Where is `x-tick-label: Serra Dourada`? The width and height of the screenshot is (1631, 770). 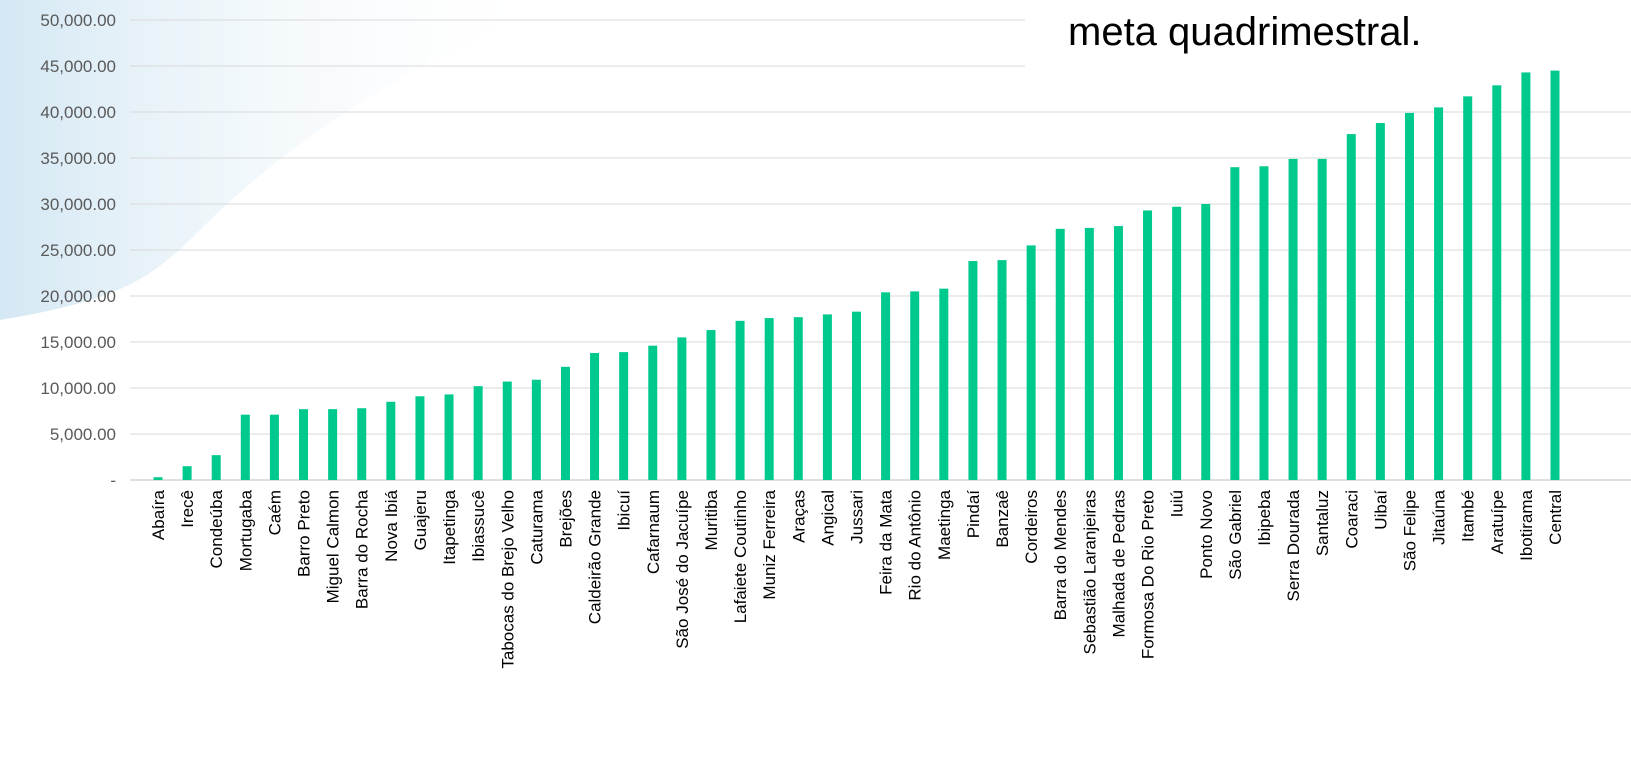 x-tick-label: Serra Dourada is located at coordinates (1293, 545).